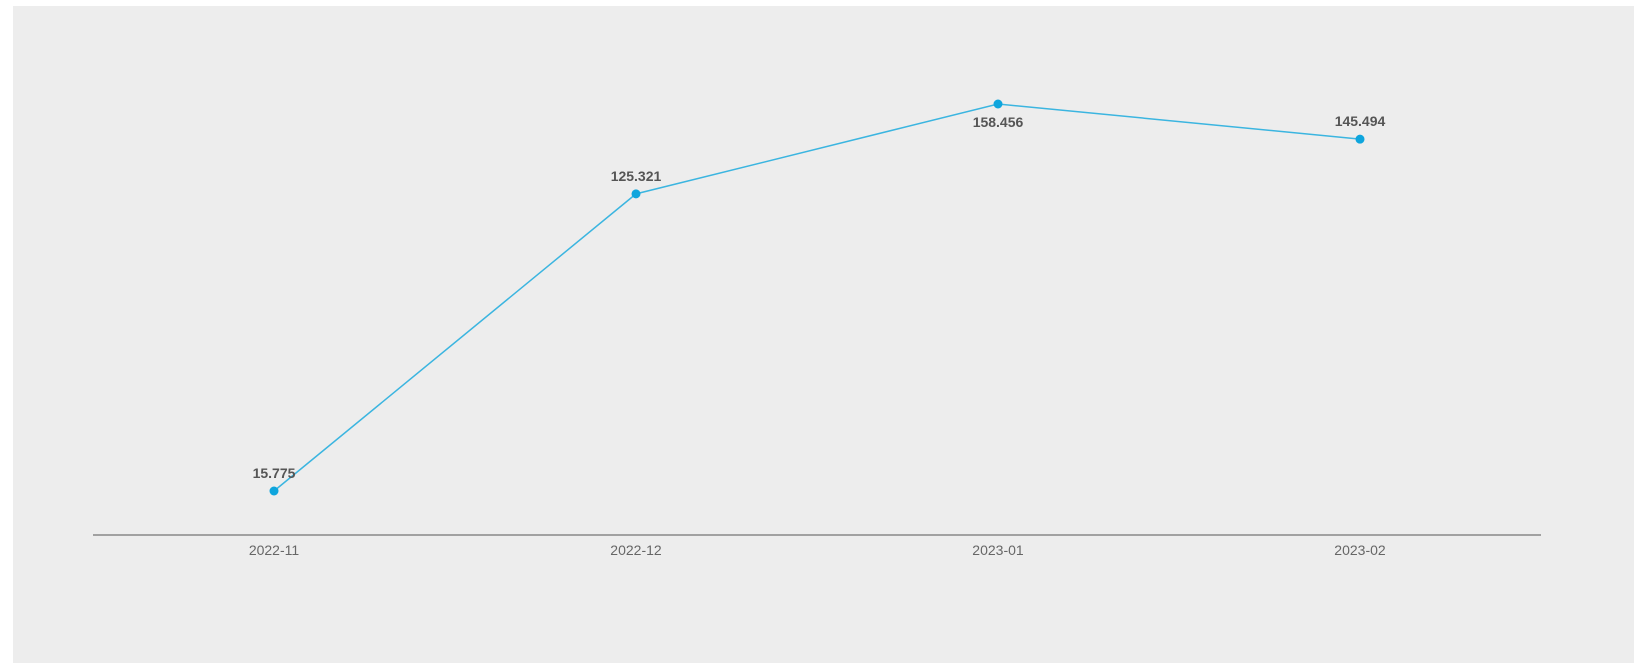 The image size is (1634, 664). What do you see at coordinates (1360, 550) in the screenshot?
I see `x-tick-label: 2023-02` at bounding box center [1360, 550].